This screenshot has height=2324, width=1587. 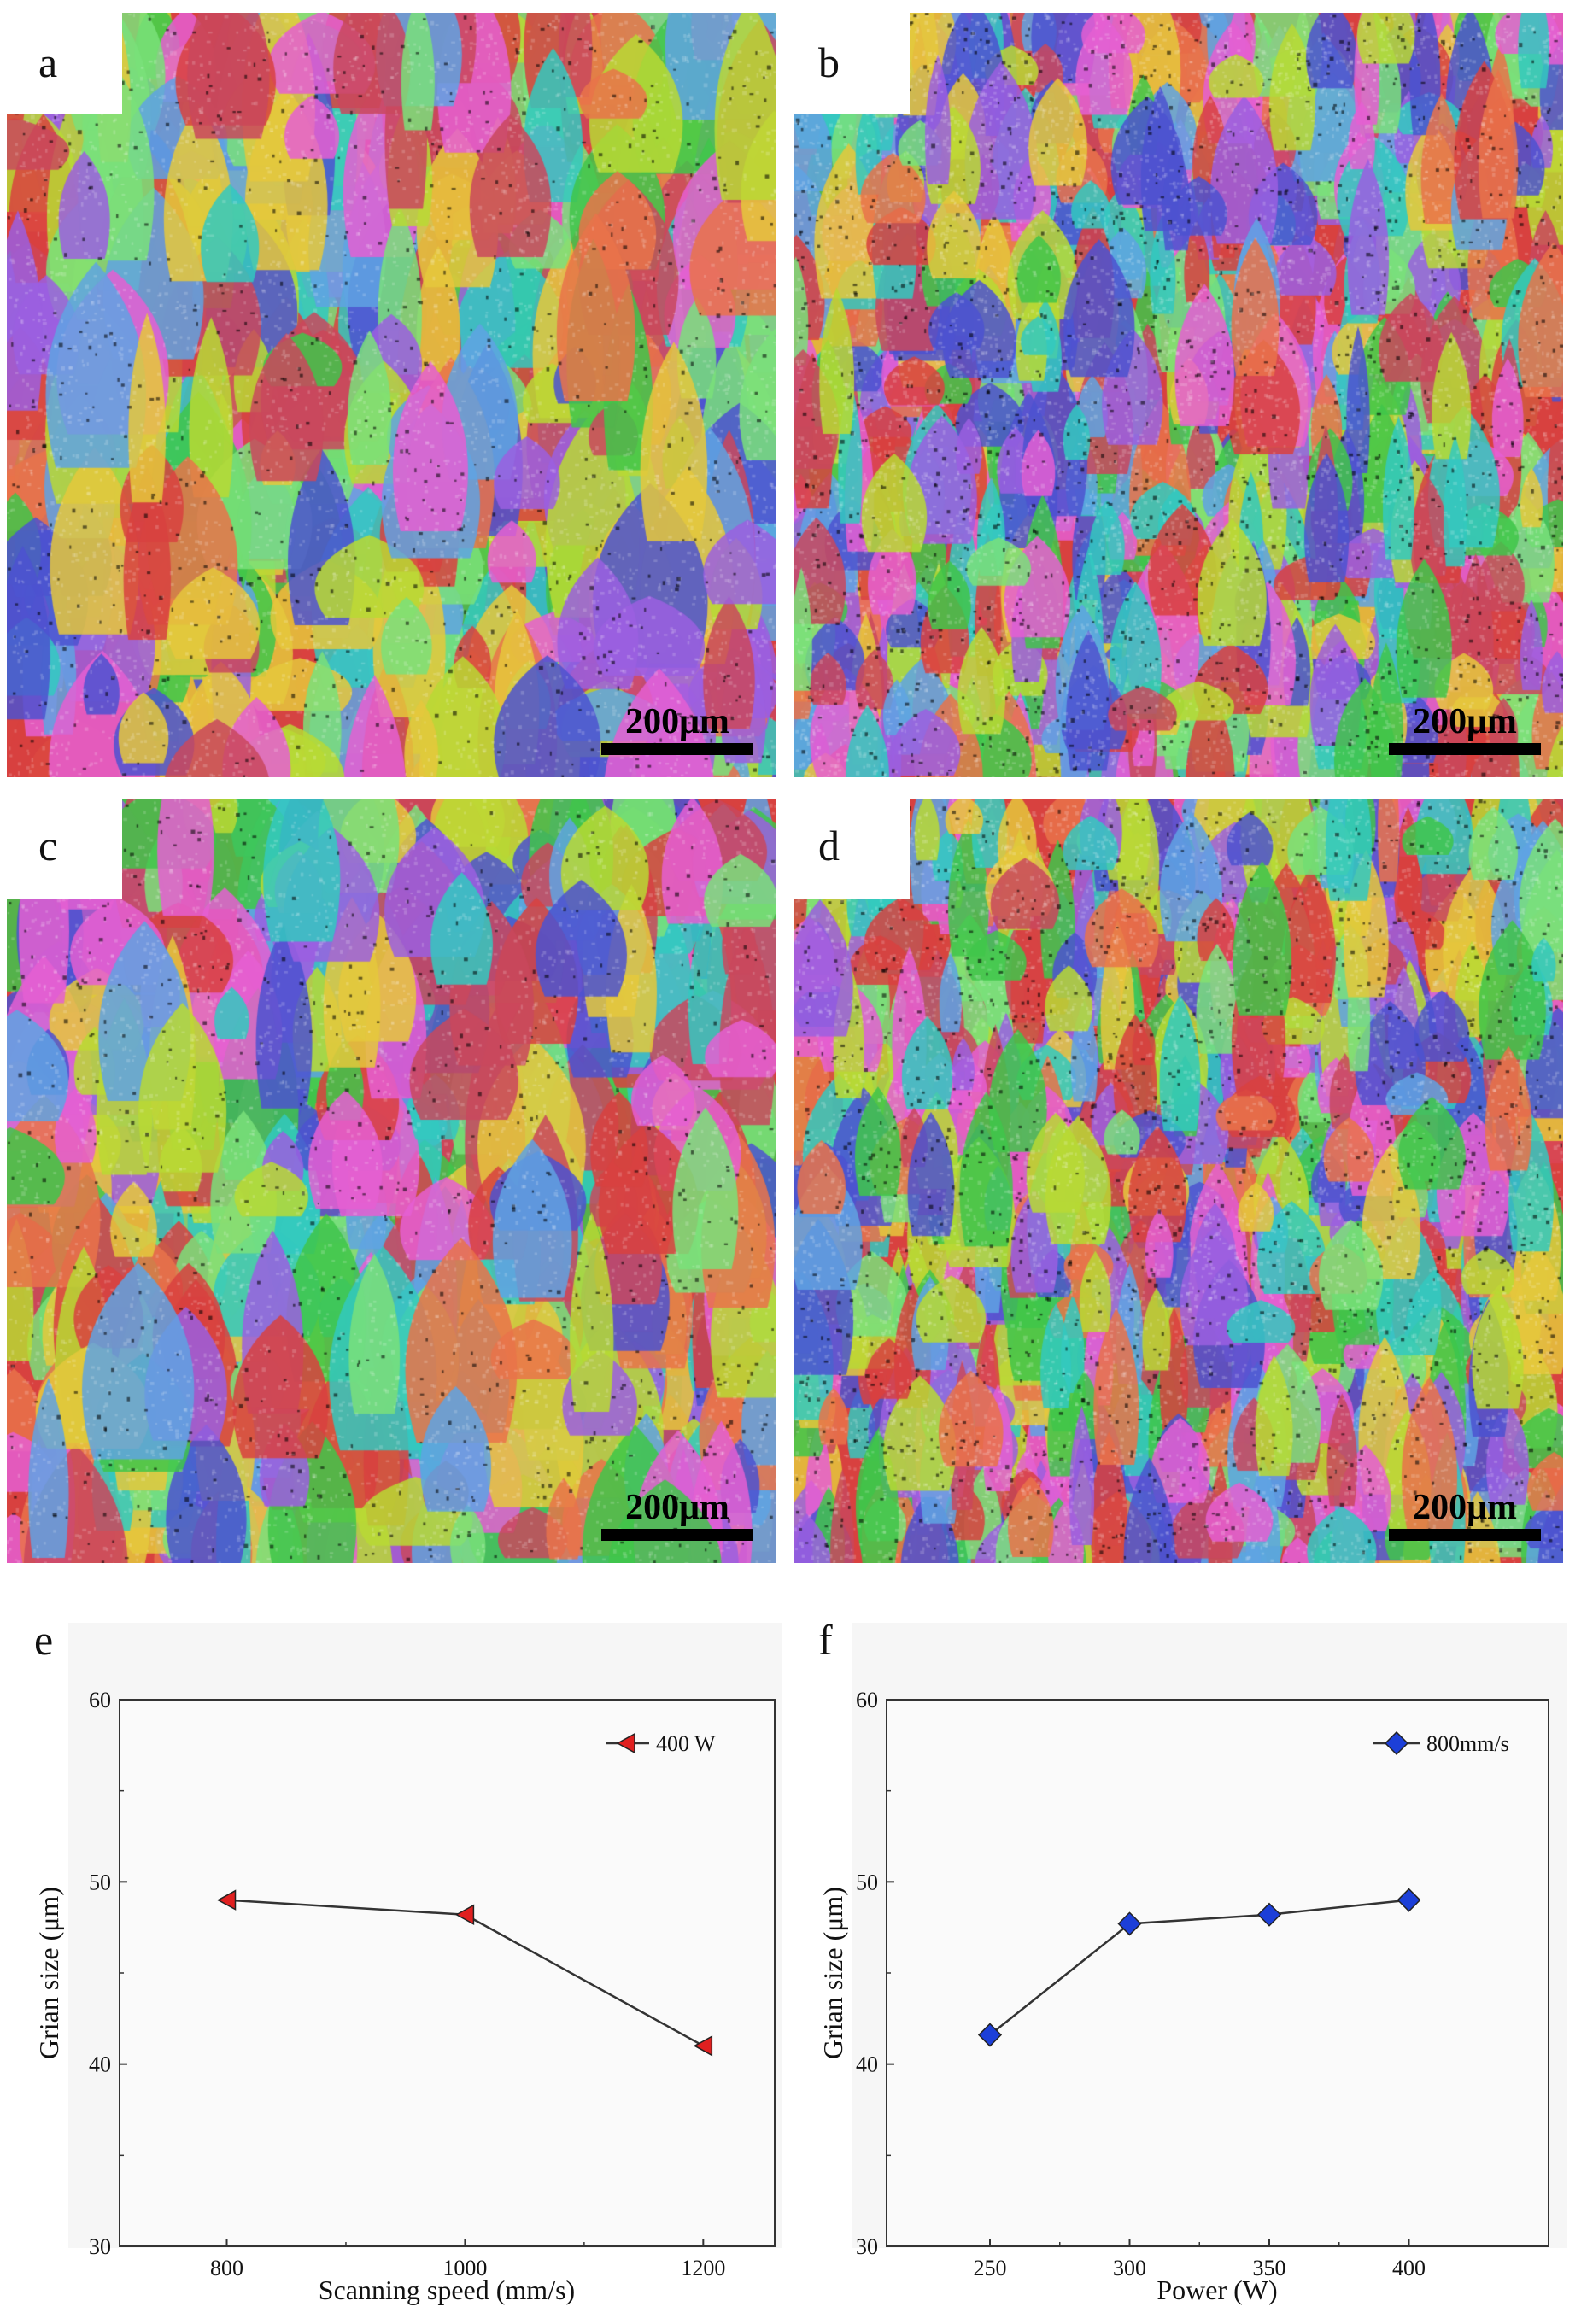 I want to click on panel-letter-f: f, so click(x=825, y=1640).